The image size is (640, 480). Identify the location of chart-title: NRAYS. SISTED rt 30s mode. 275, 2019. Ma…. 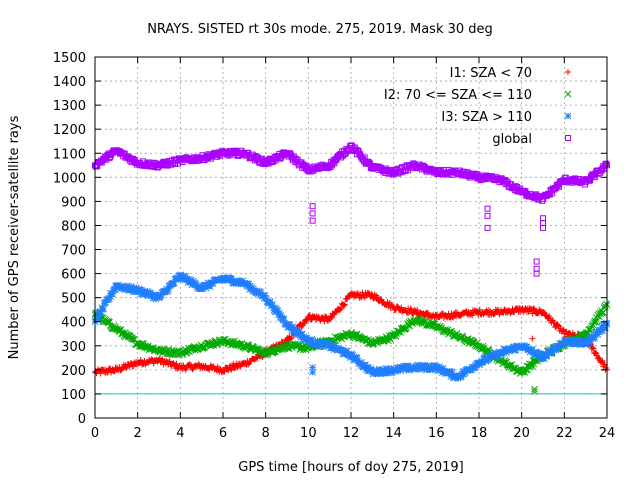
(320, 29).